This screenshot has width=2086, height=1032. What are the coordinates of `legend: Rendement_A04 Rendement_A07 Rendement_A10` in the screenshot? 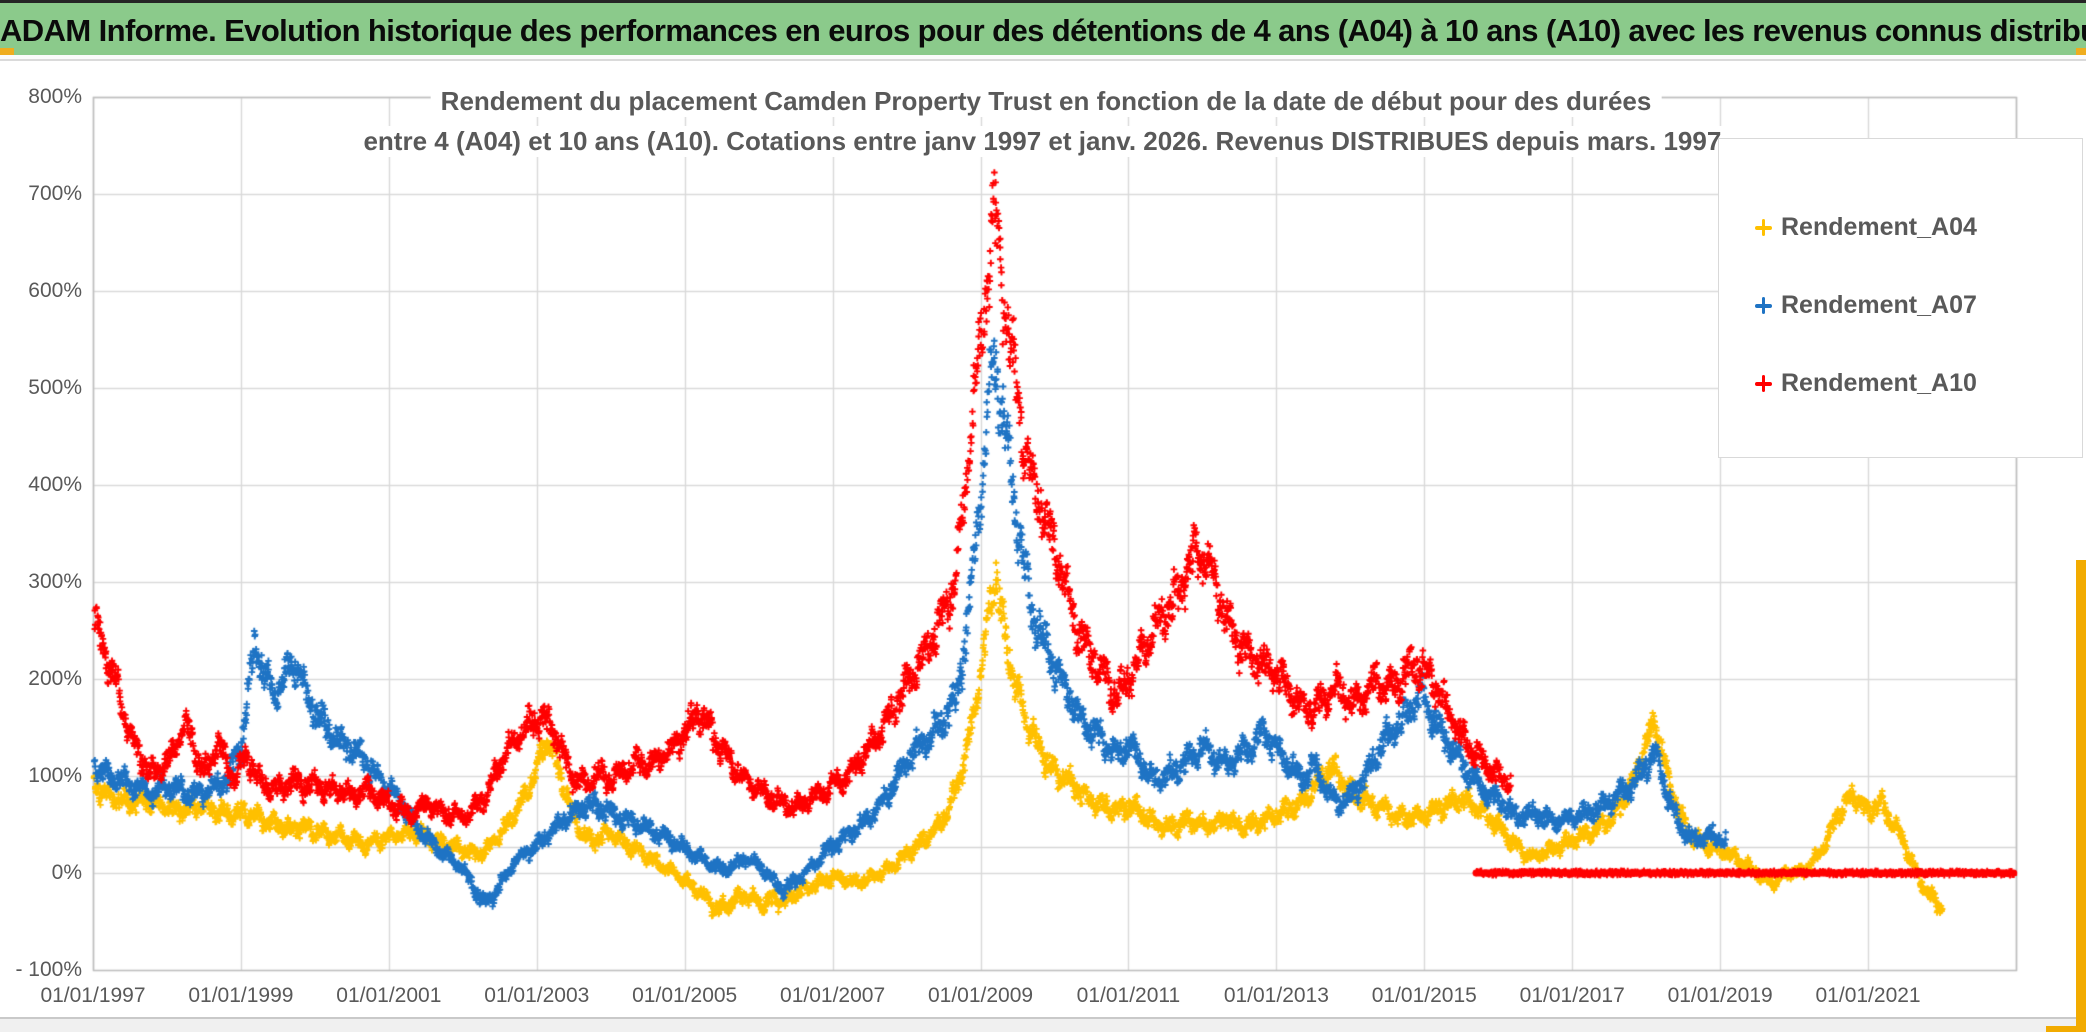 It's located at (1900, 298).